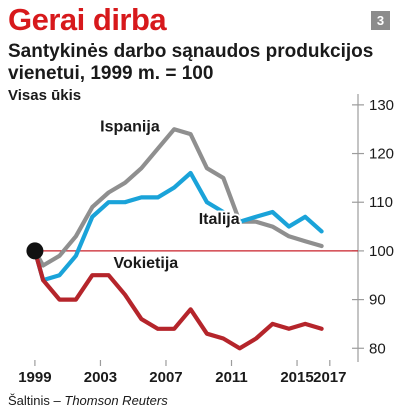 This screenshot has height=420, width=405. Describe the element at coordinates (329, 377) in the screenshot. I see `x-tick-label-2017: 2017` at that location.